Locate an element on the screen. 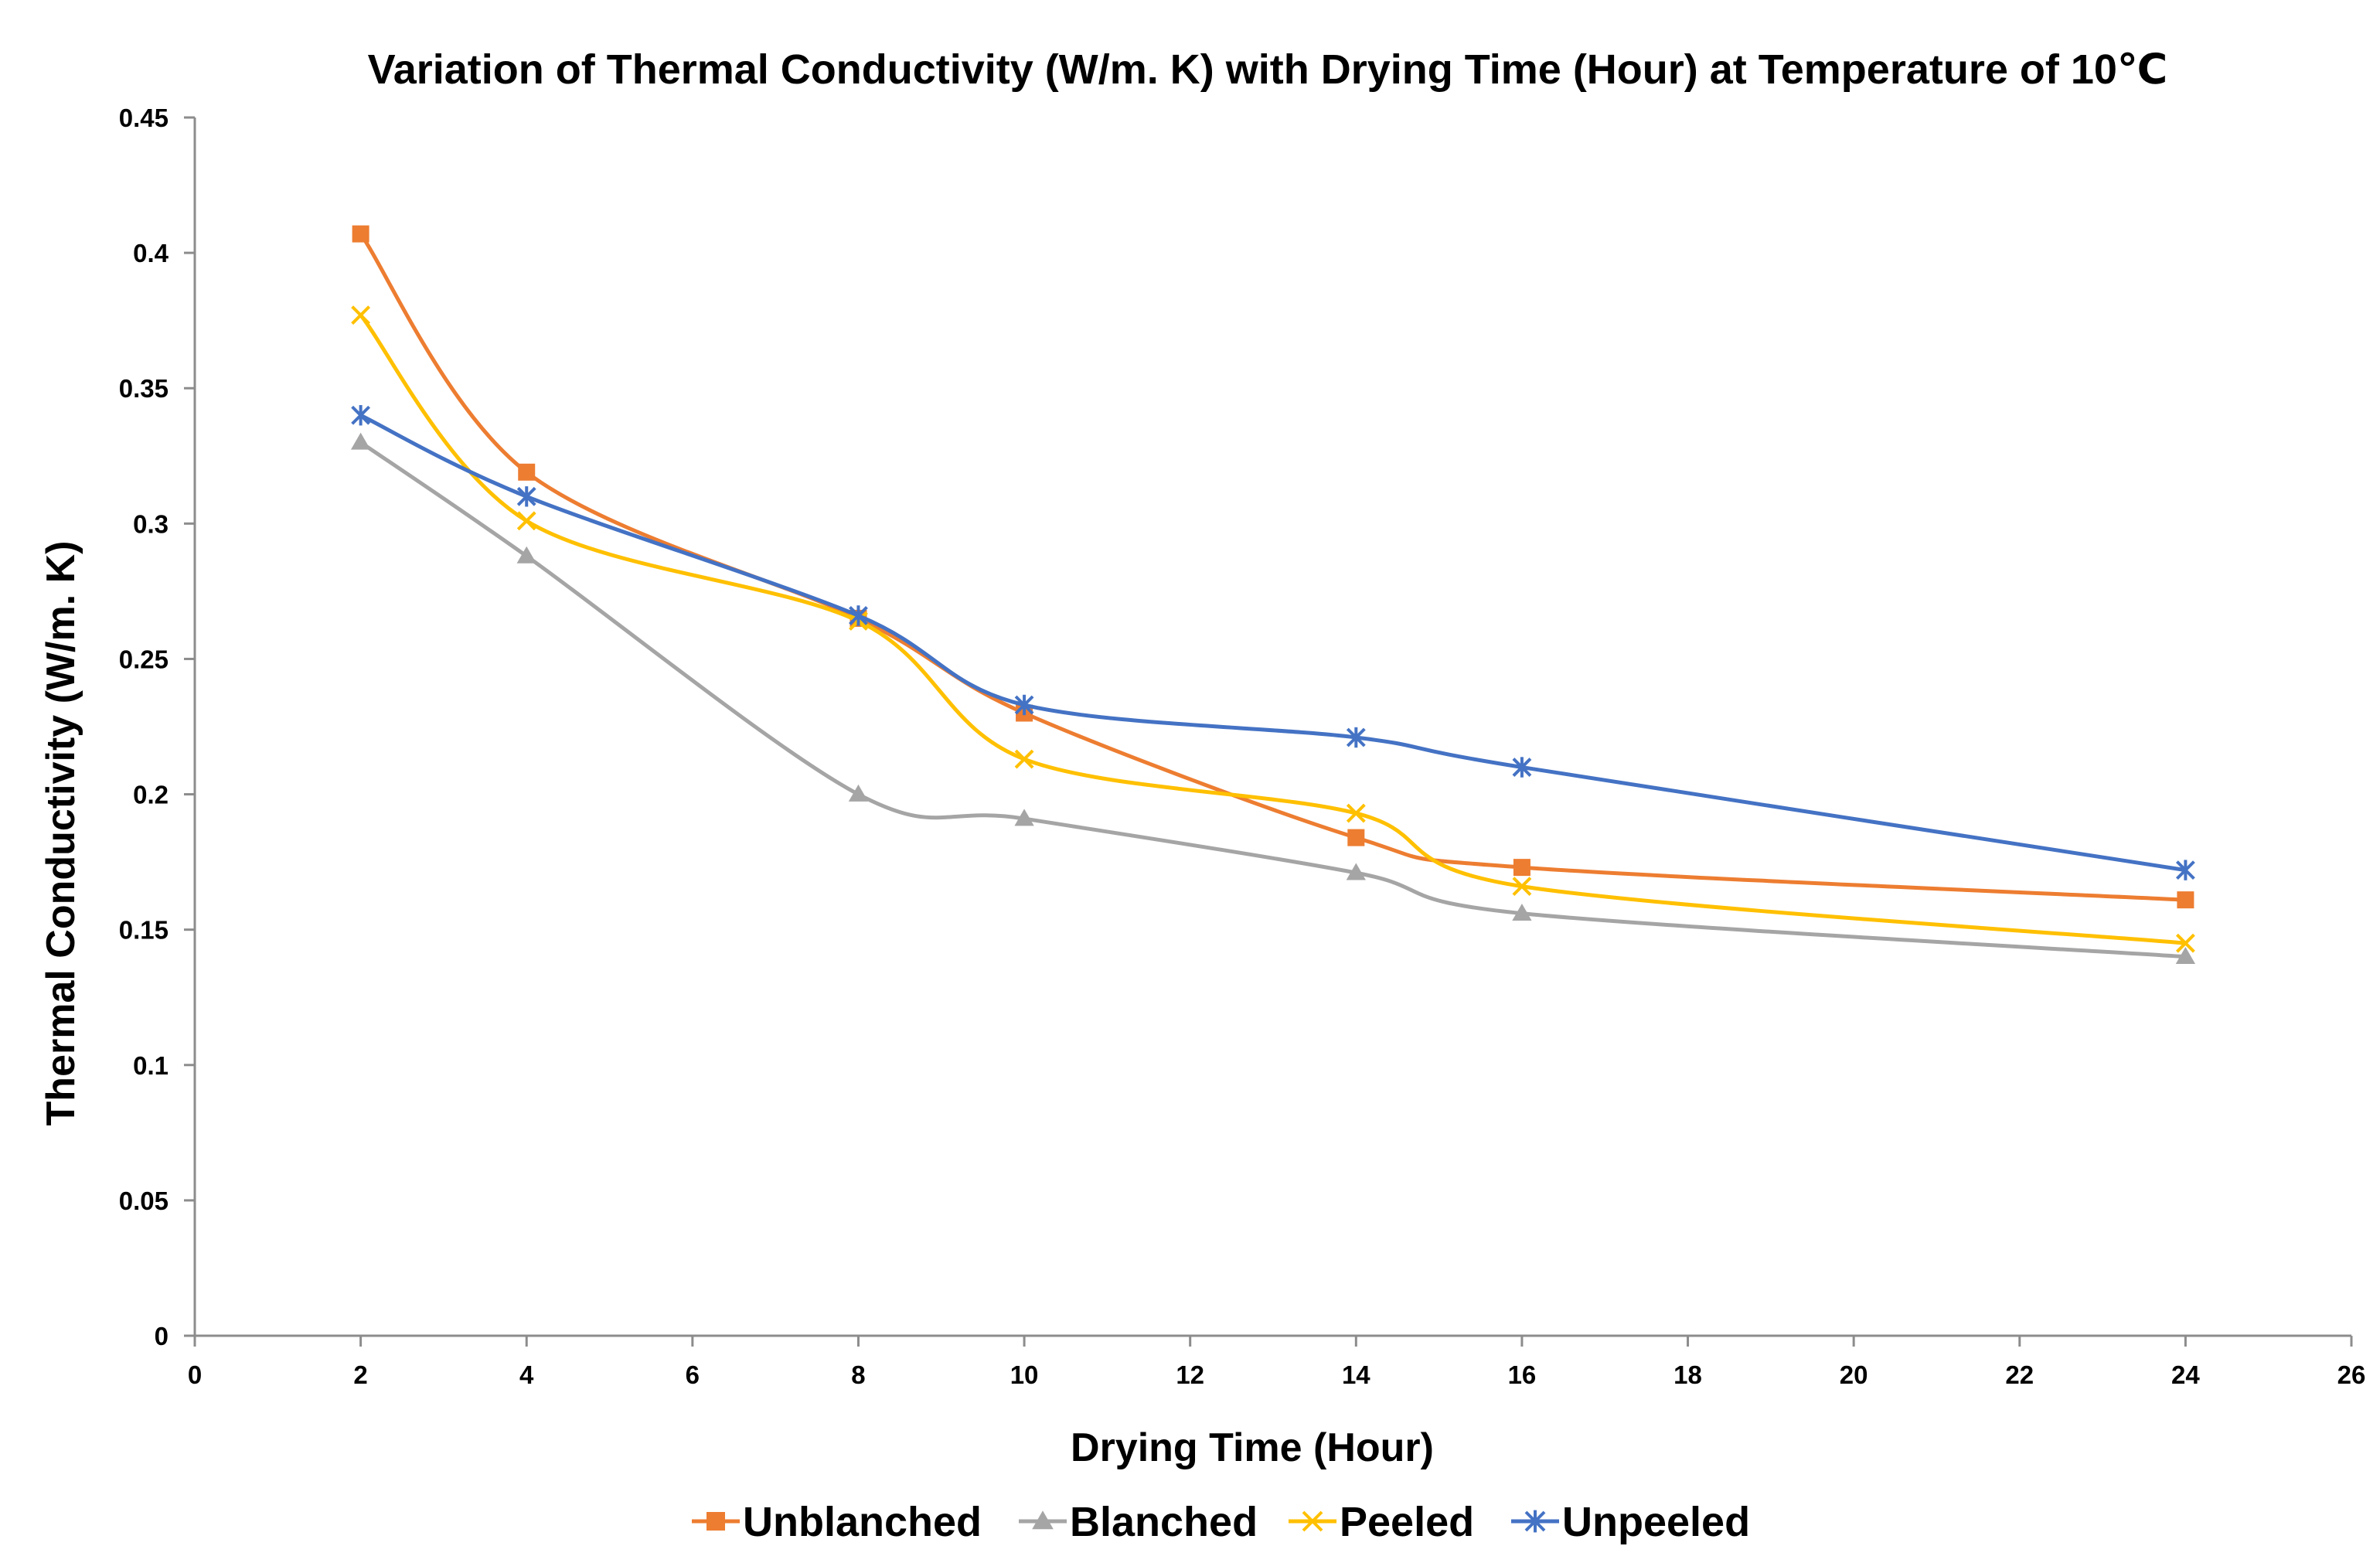 The height and width of the screenshot is (1563, 2380). x-tick-label: 12 is located at coordinates (1190, 1374).